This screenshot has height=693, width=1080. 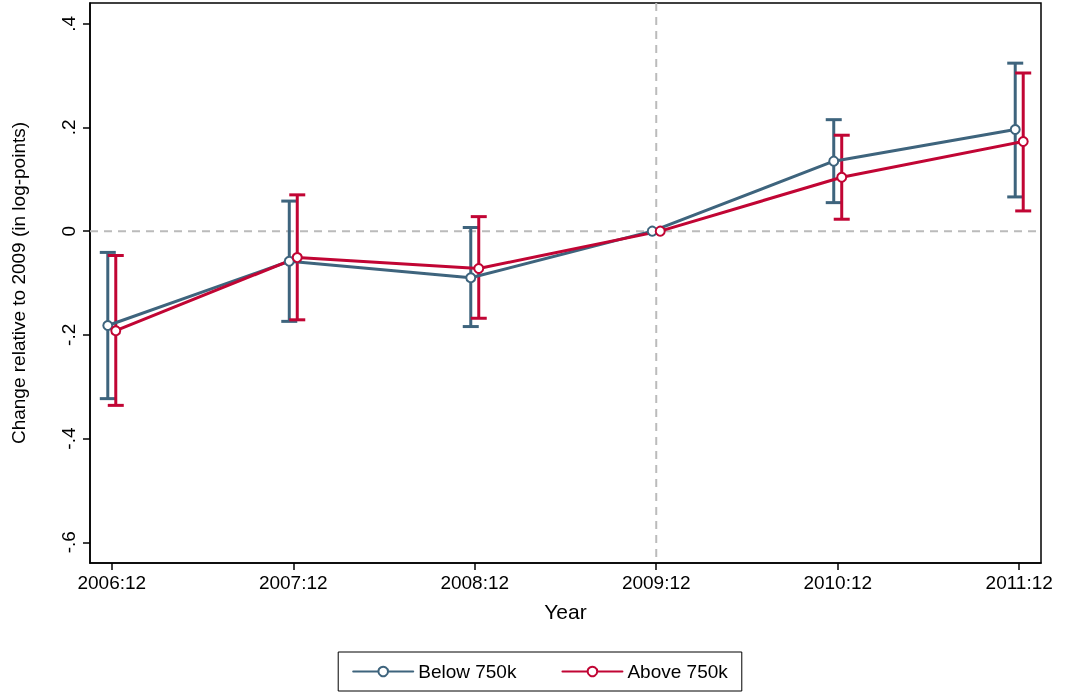 What do you see at coordinates (112, 582) in the screenshot?
I see `x-tick-label: 2006:12` at bounding box center [112, 582].